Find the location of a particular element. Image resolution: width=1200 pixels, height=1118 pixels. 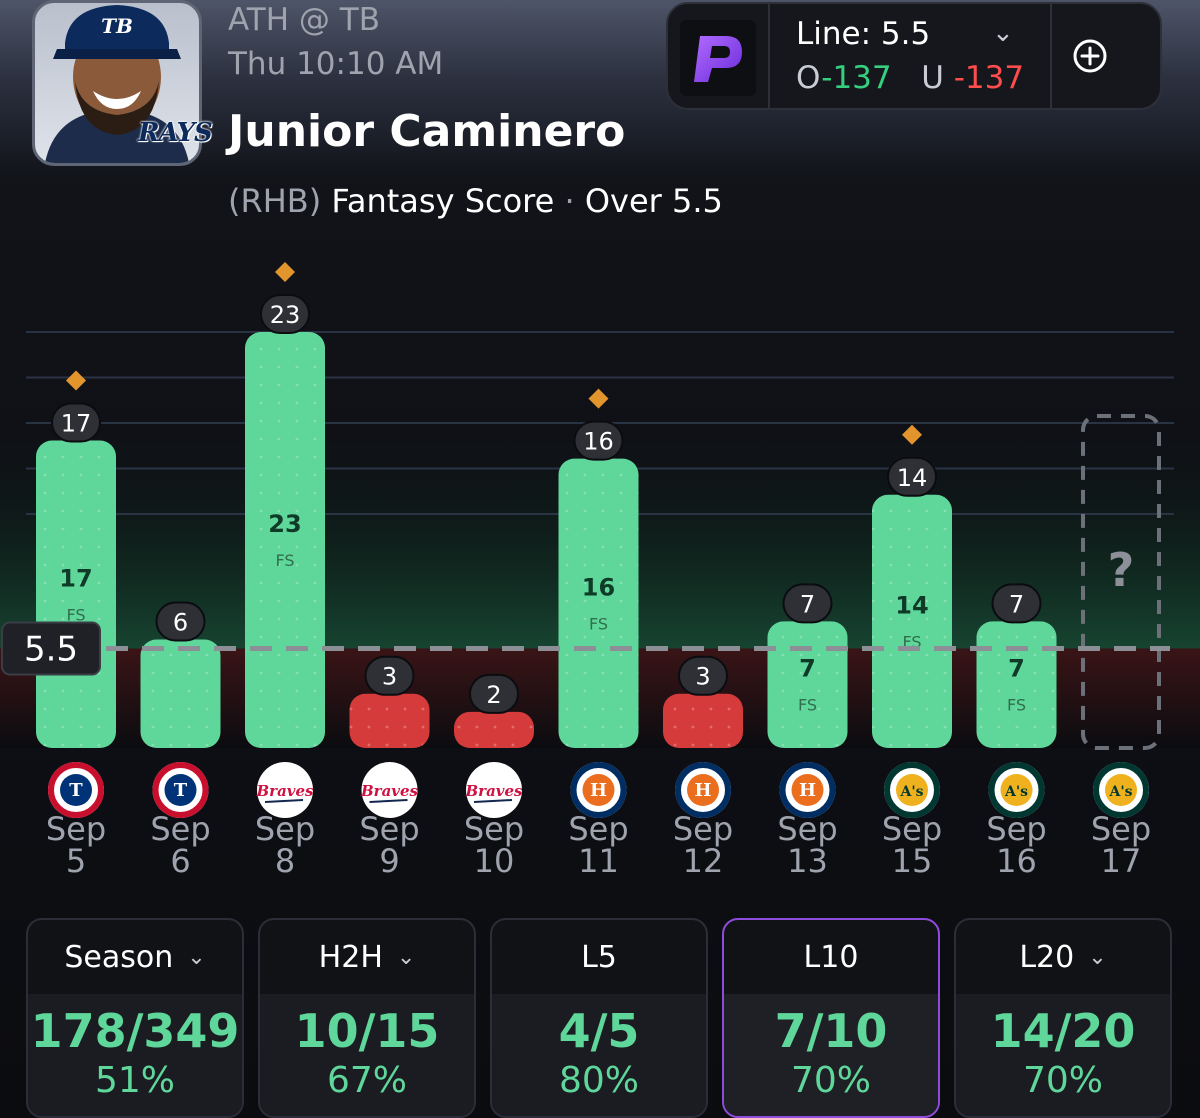

tab-season: Season ⌄ 178/349 51% is located at coordinates (135, 1018).